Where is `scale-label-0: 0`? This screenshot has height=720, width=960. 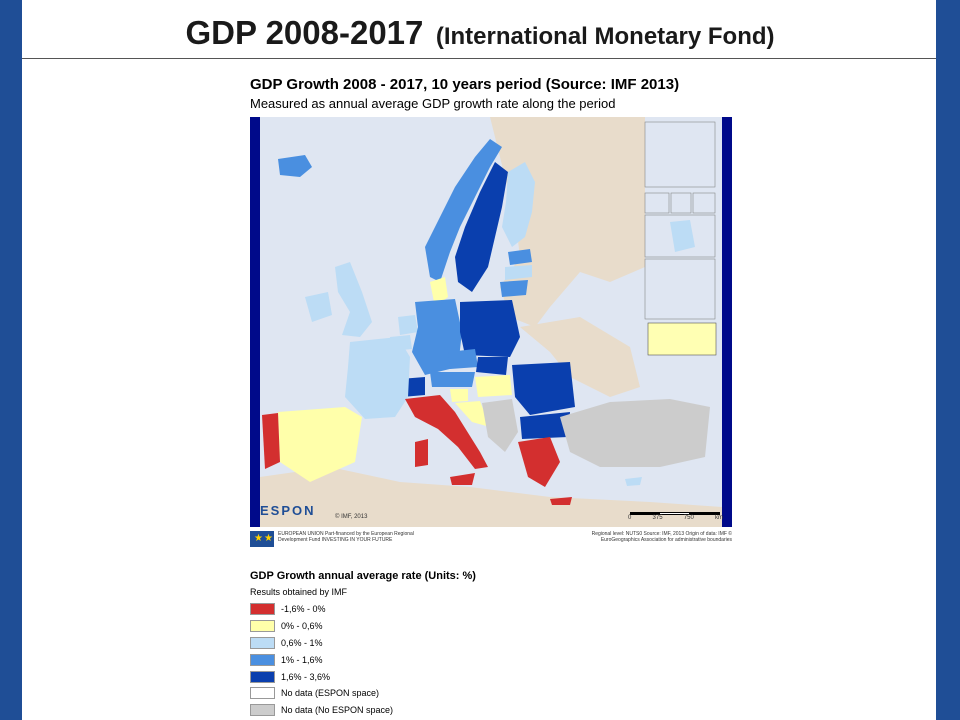
scale-label-0: 0 is located at coordinates (630, 518).